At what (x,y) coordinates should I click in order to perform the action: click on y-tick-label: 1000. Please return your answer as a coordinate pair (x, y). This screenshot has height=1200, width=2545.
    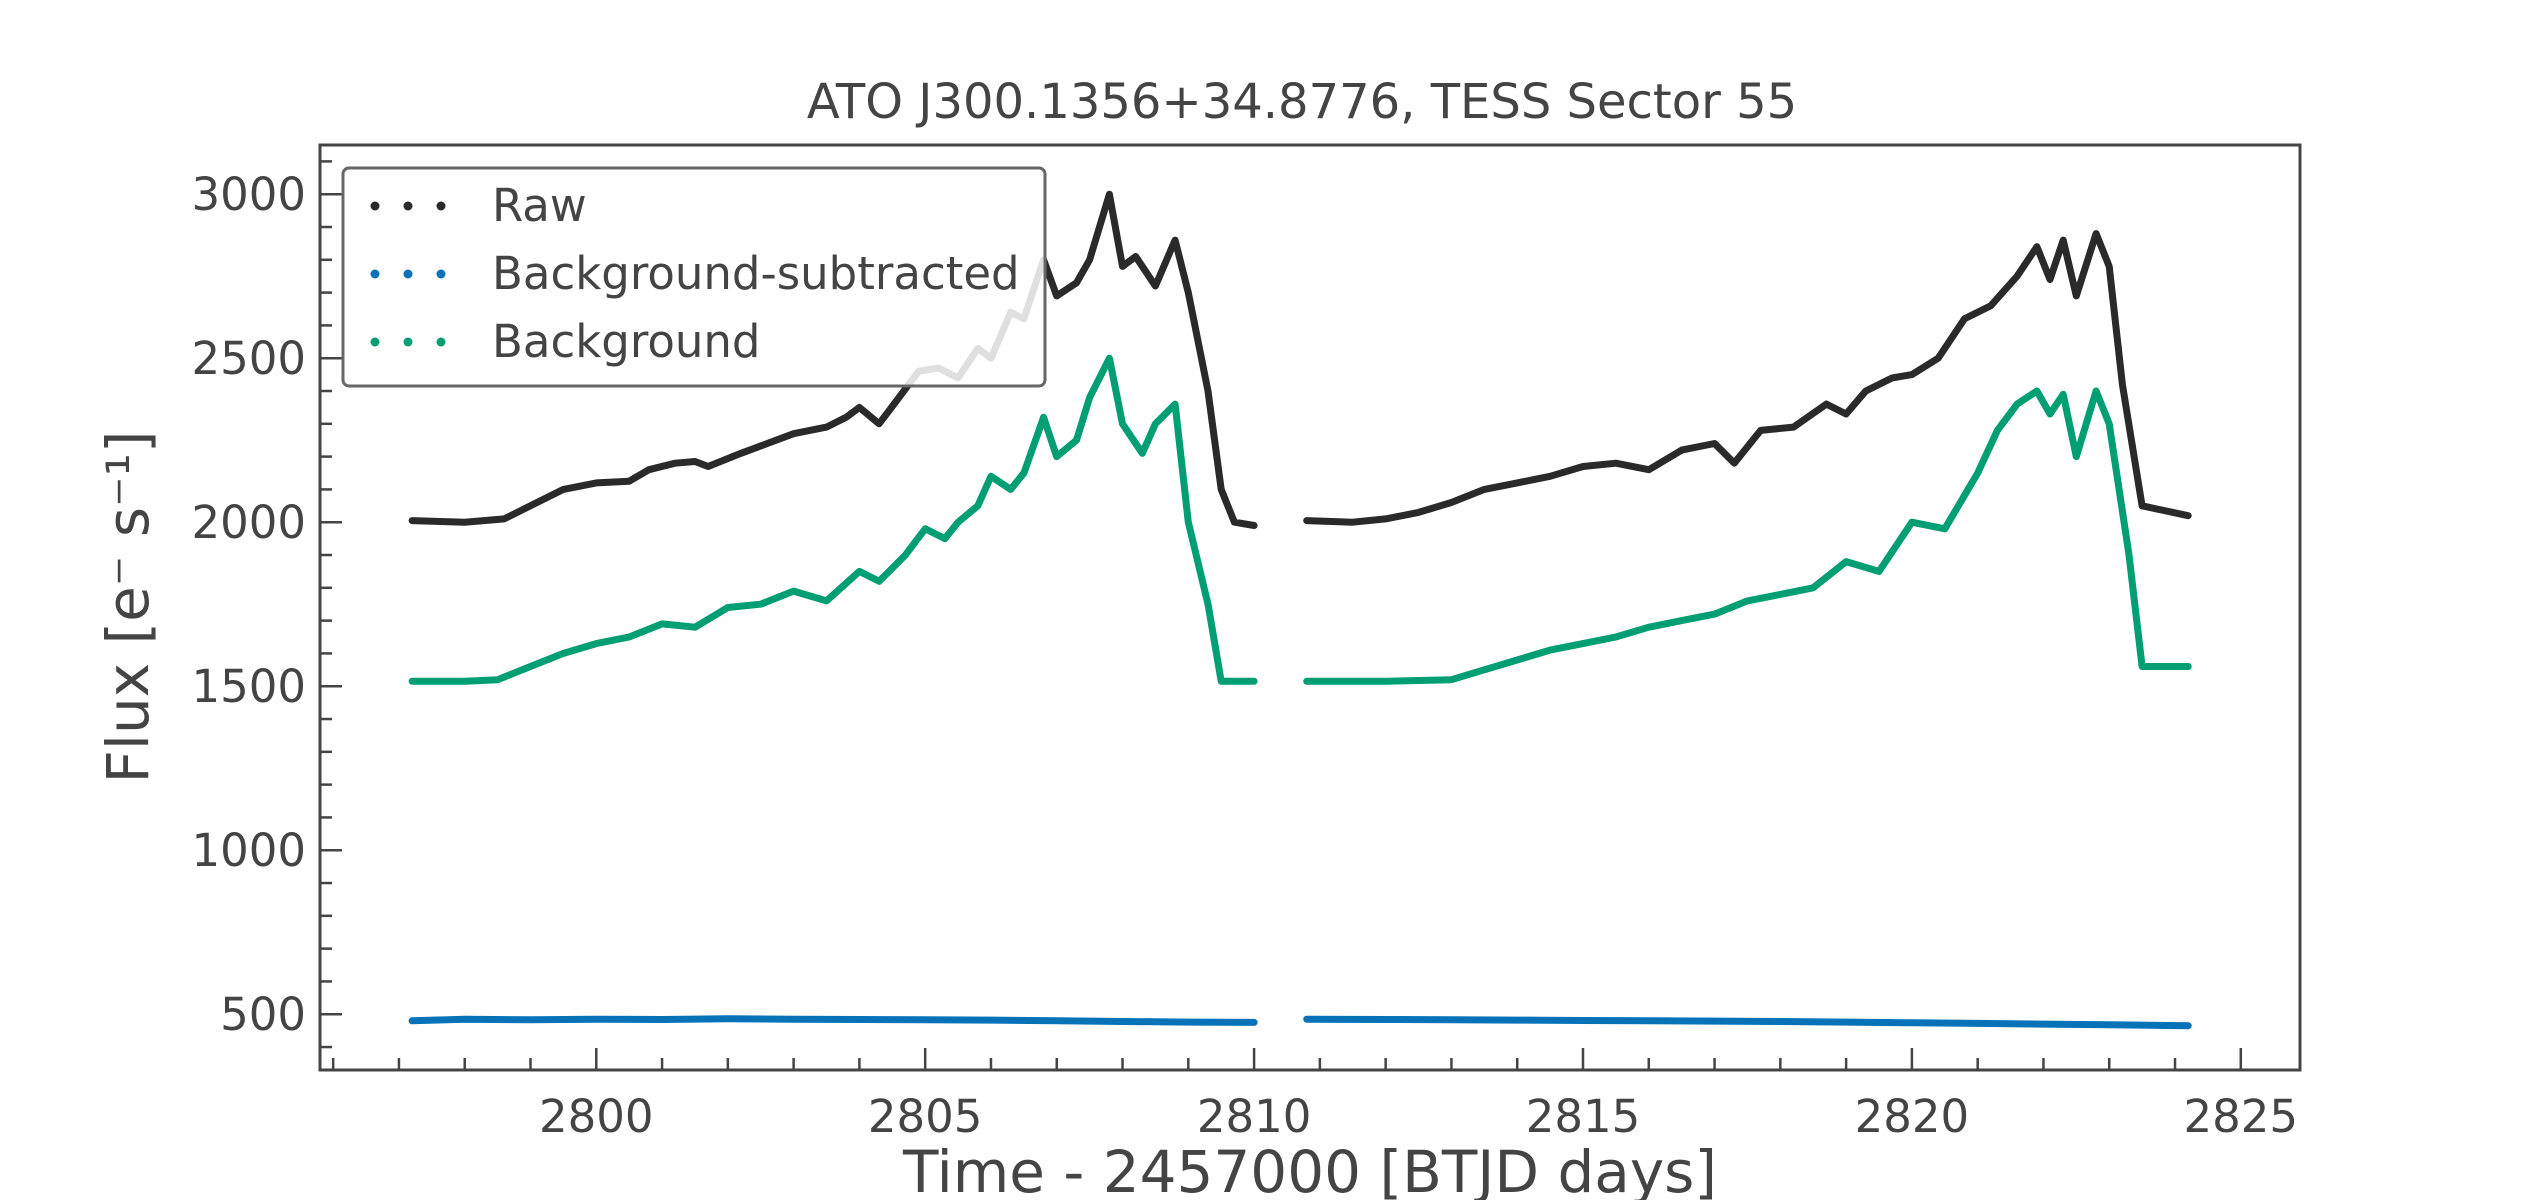
    Looking at the image, I should click on (248, 850).